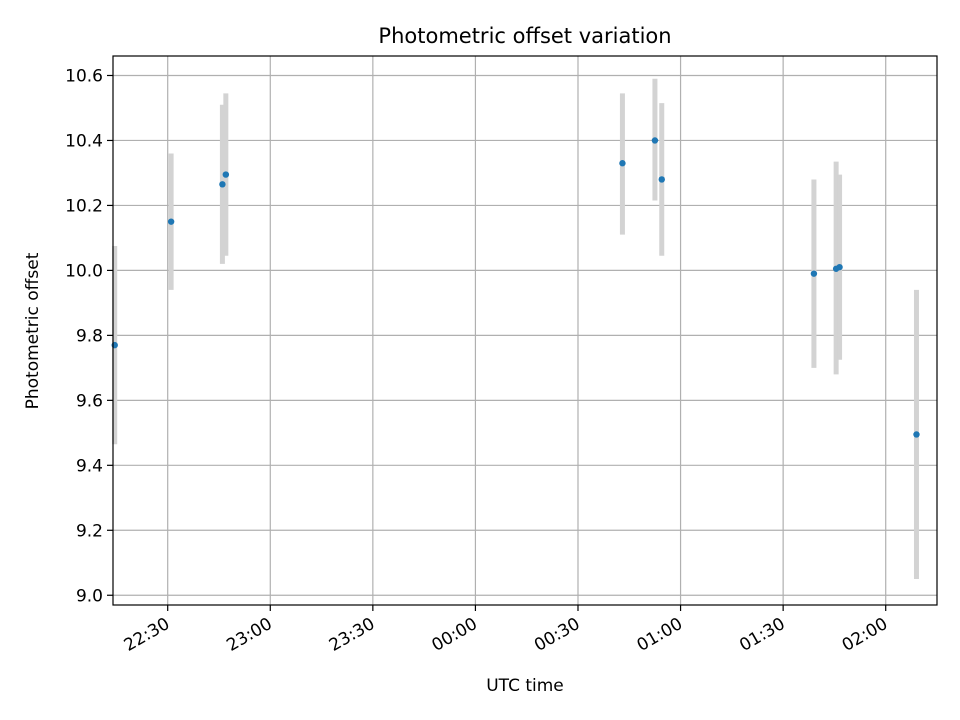 This screenshot has width=960, height=720. What do you see at coordinates (84, 141) in the screenshot?
I see `y-tick-label: 10.4` at bounding box center [84, 141].